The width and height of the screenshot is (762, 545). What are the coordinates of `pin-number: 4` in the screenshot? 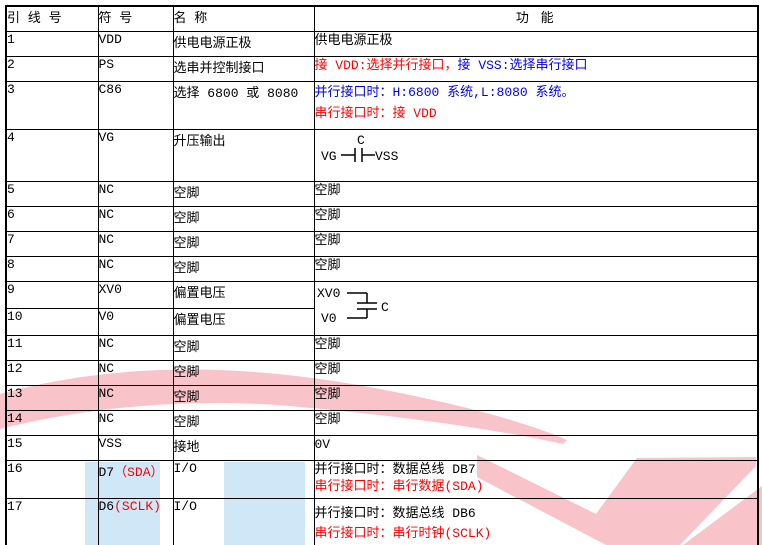 It's located at (52, 155).